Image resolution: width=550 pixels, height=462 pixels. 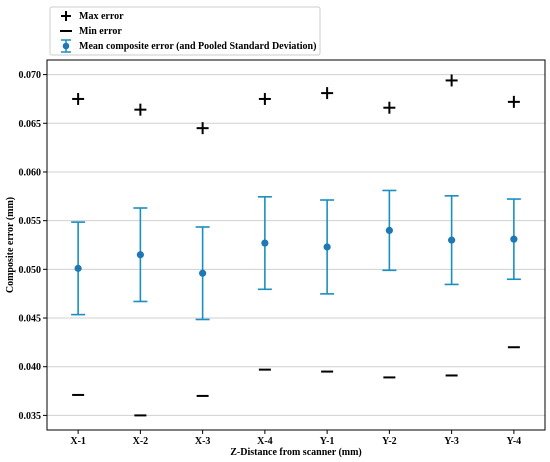 I want to click on x-tick-label: Y-3, so click(x=451, y=441).